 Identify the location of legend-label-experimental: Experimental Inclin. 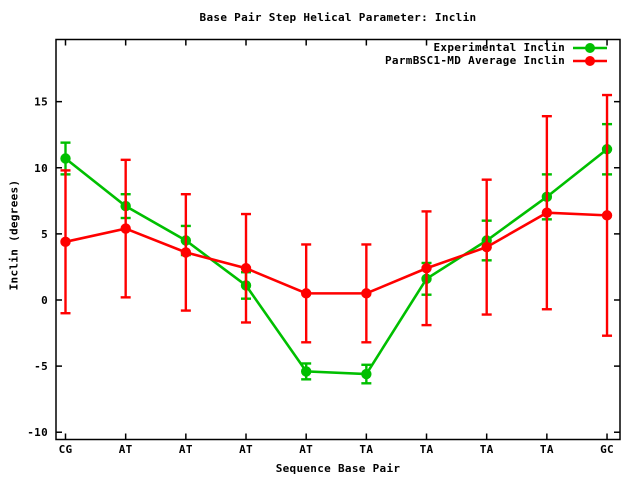
(499, 47).